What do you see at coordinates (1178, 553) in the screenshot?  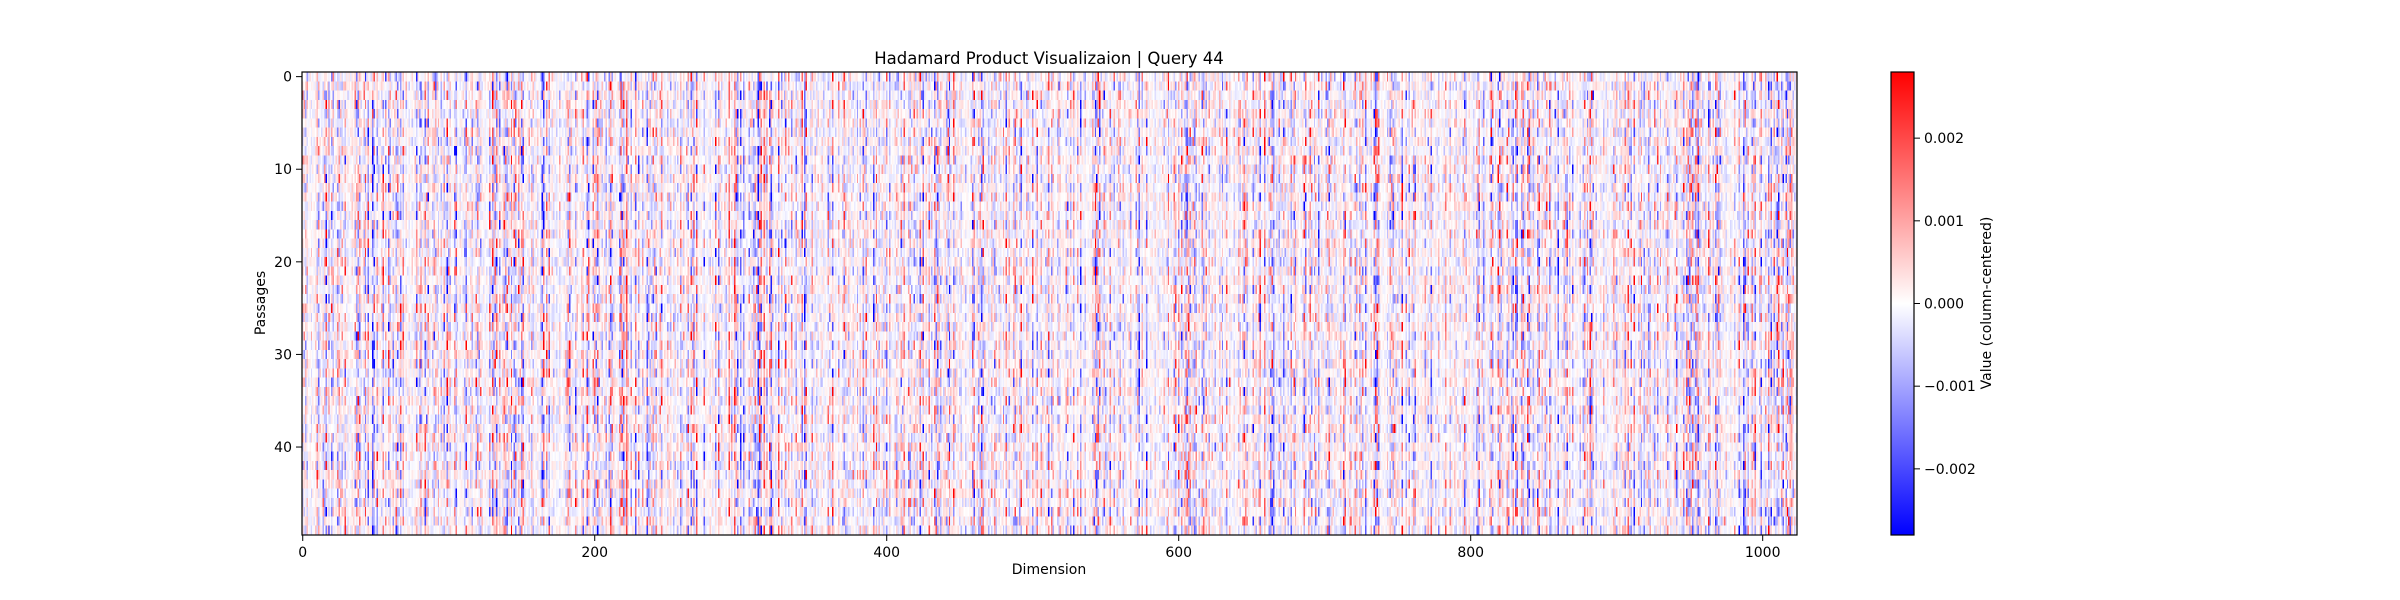 I see `x-tick-label: 600` at bounding box center [1178, 553].